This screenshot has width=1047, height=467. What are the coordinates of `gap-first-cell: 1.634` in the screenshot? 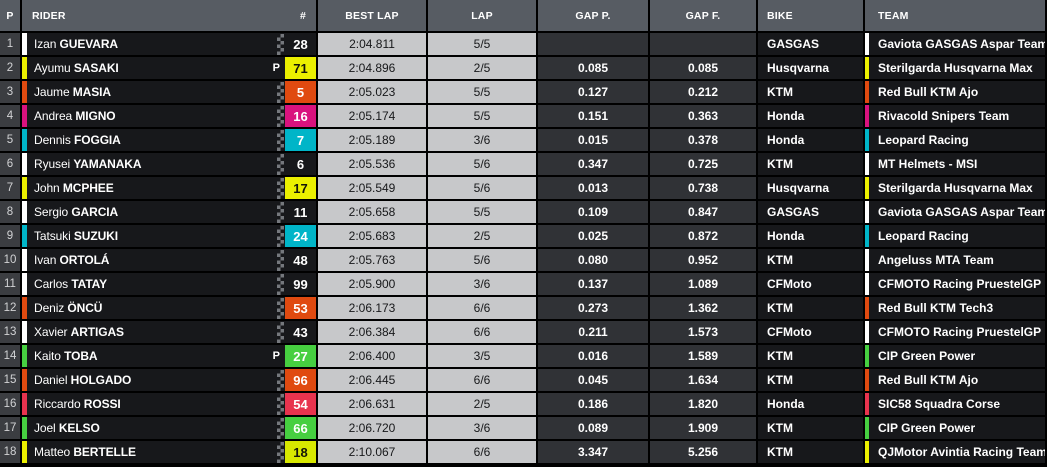 It's located at (704, 380).